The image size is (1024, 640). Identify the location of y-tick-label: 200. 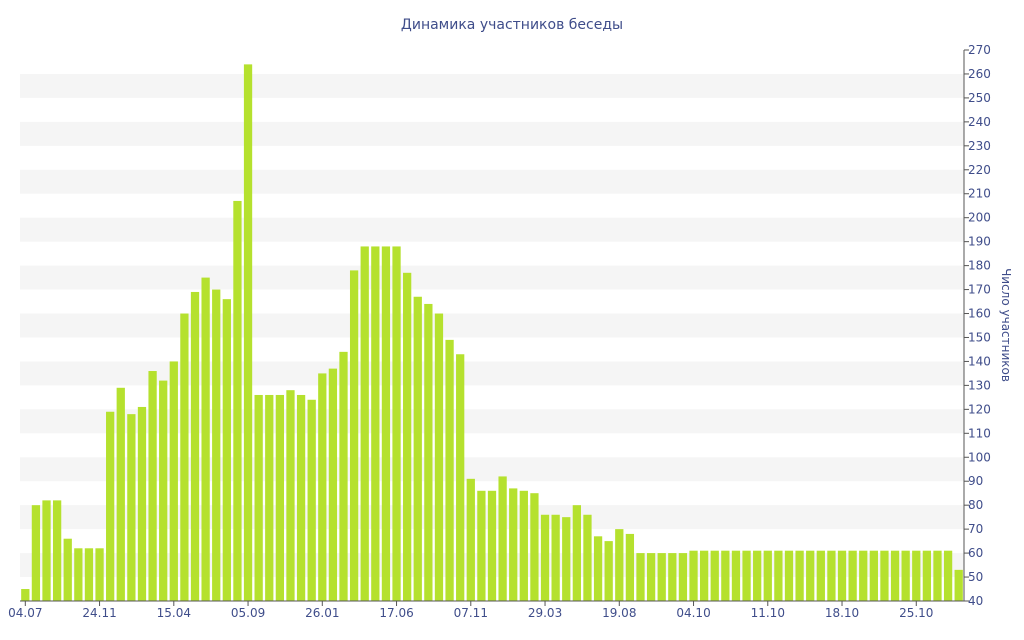
(979, 218).